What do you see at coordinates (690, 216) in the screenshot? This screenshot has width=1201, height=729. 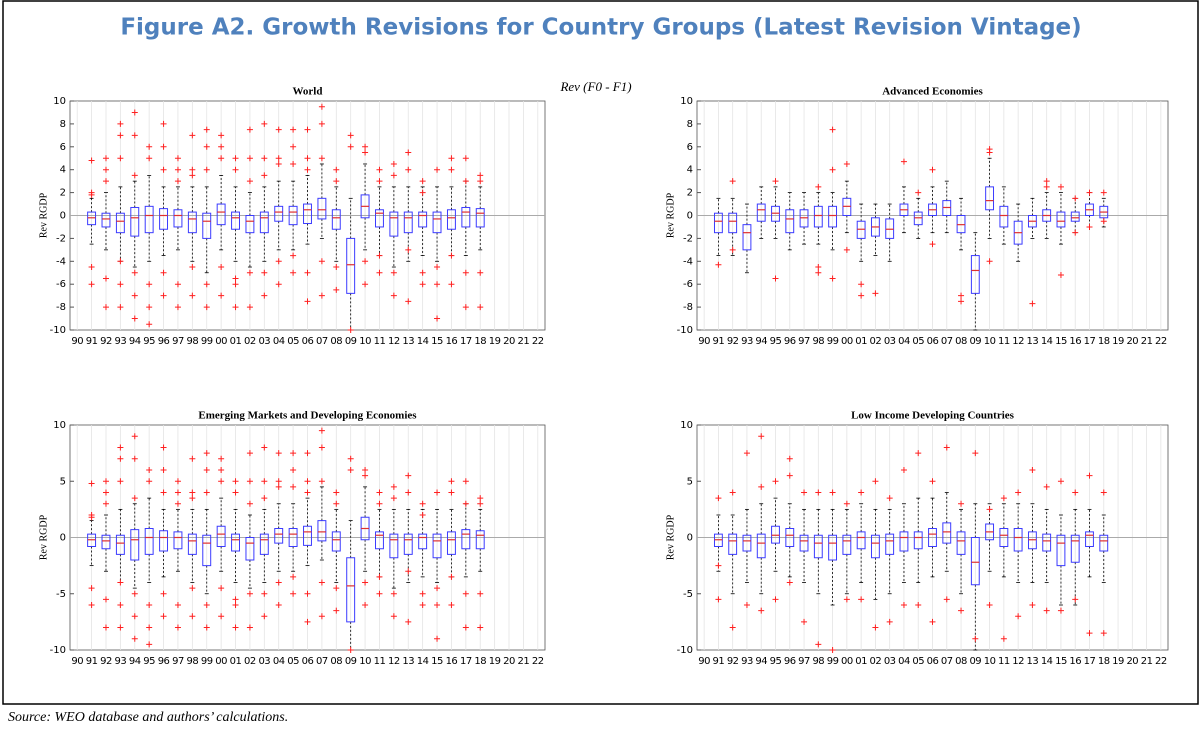 I see `y-tick-label: 0` at bounding box center [690, 216].